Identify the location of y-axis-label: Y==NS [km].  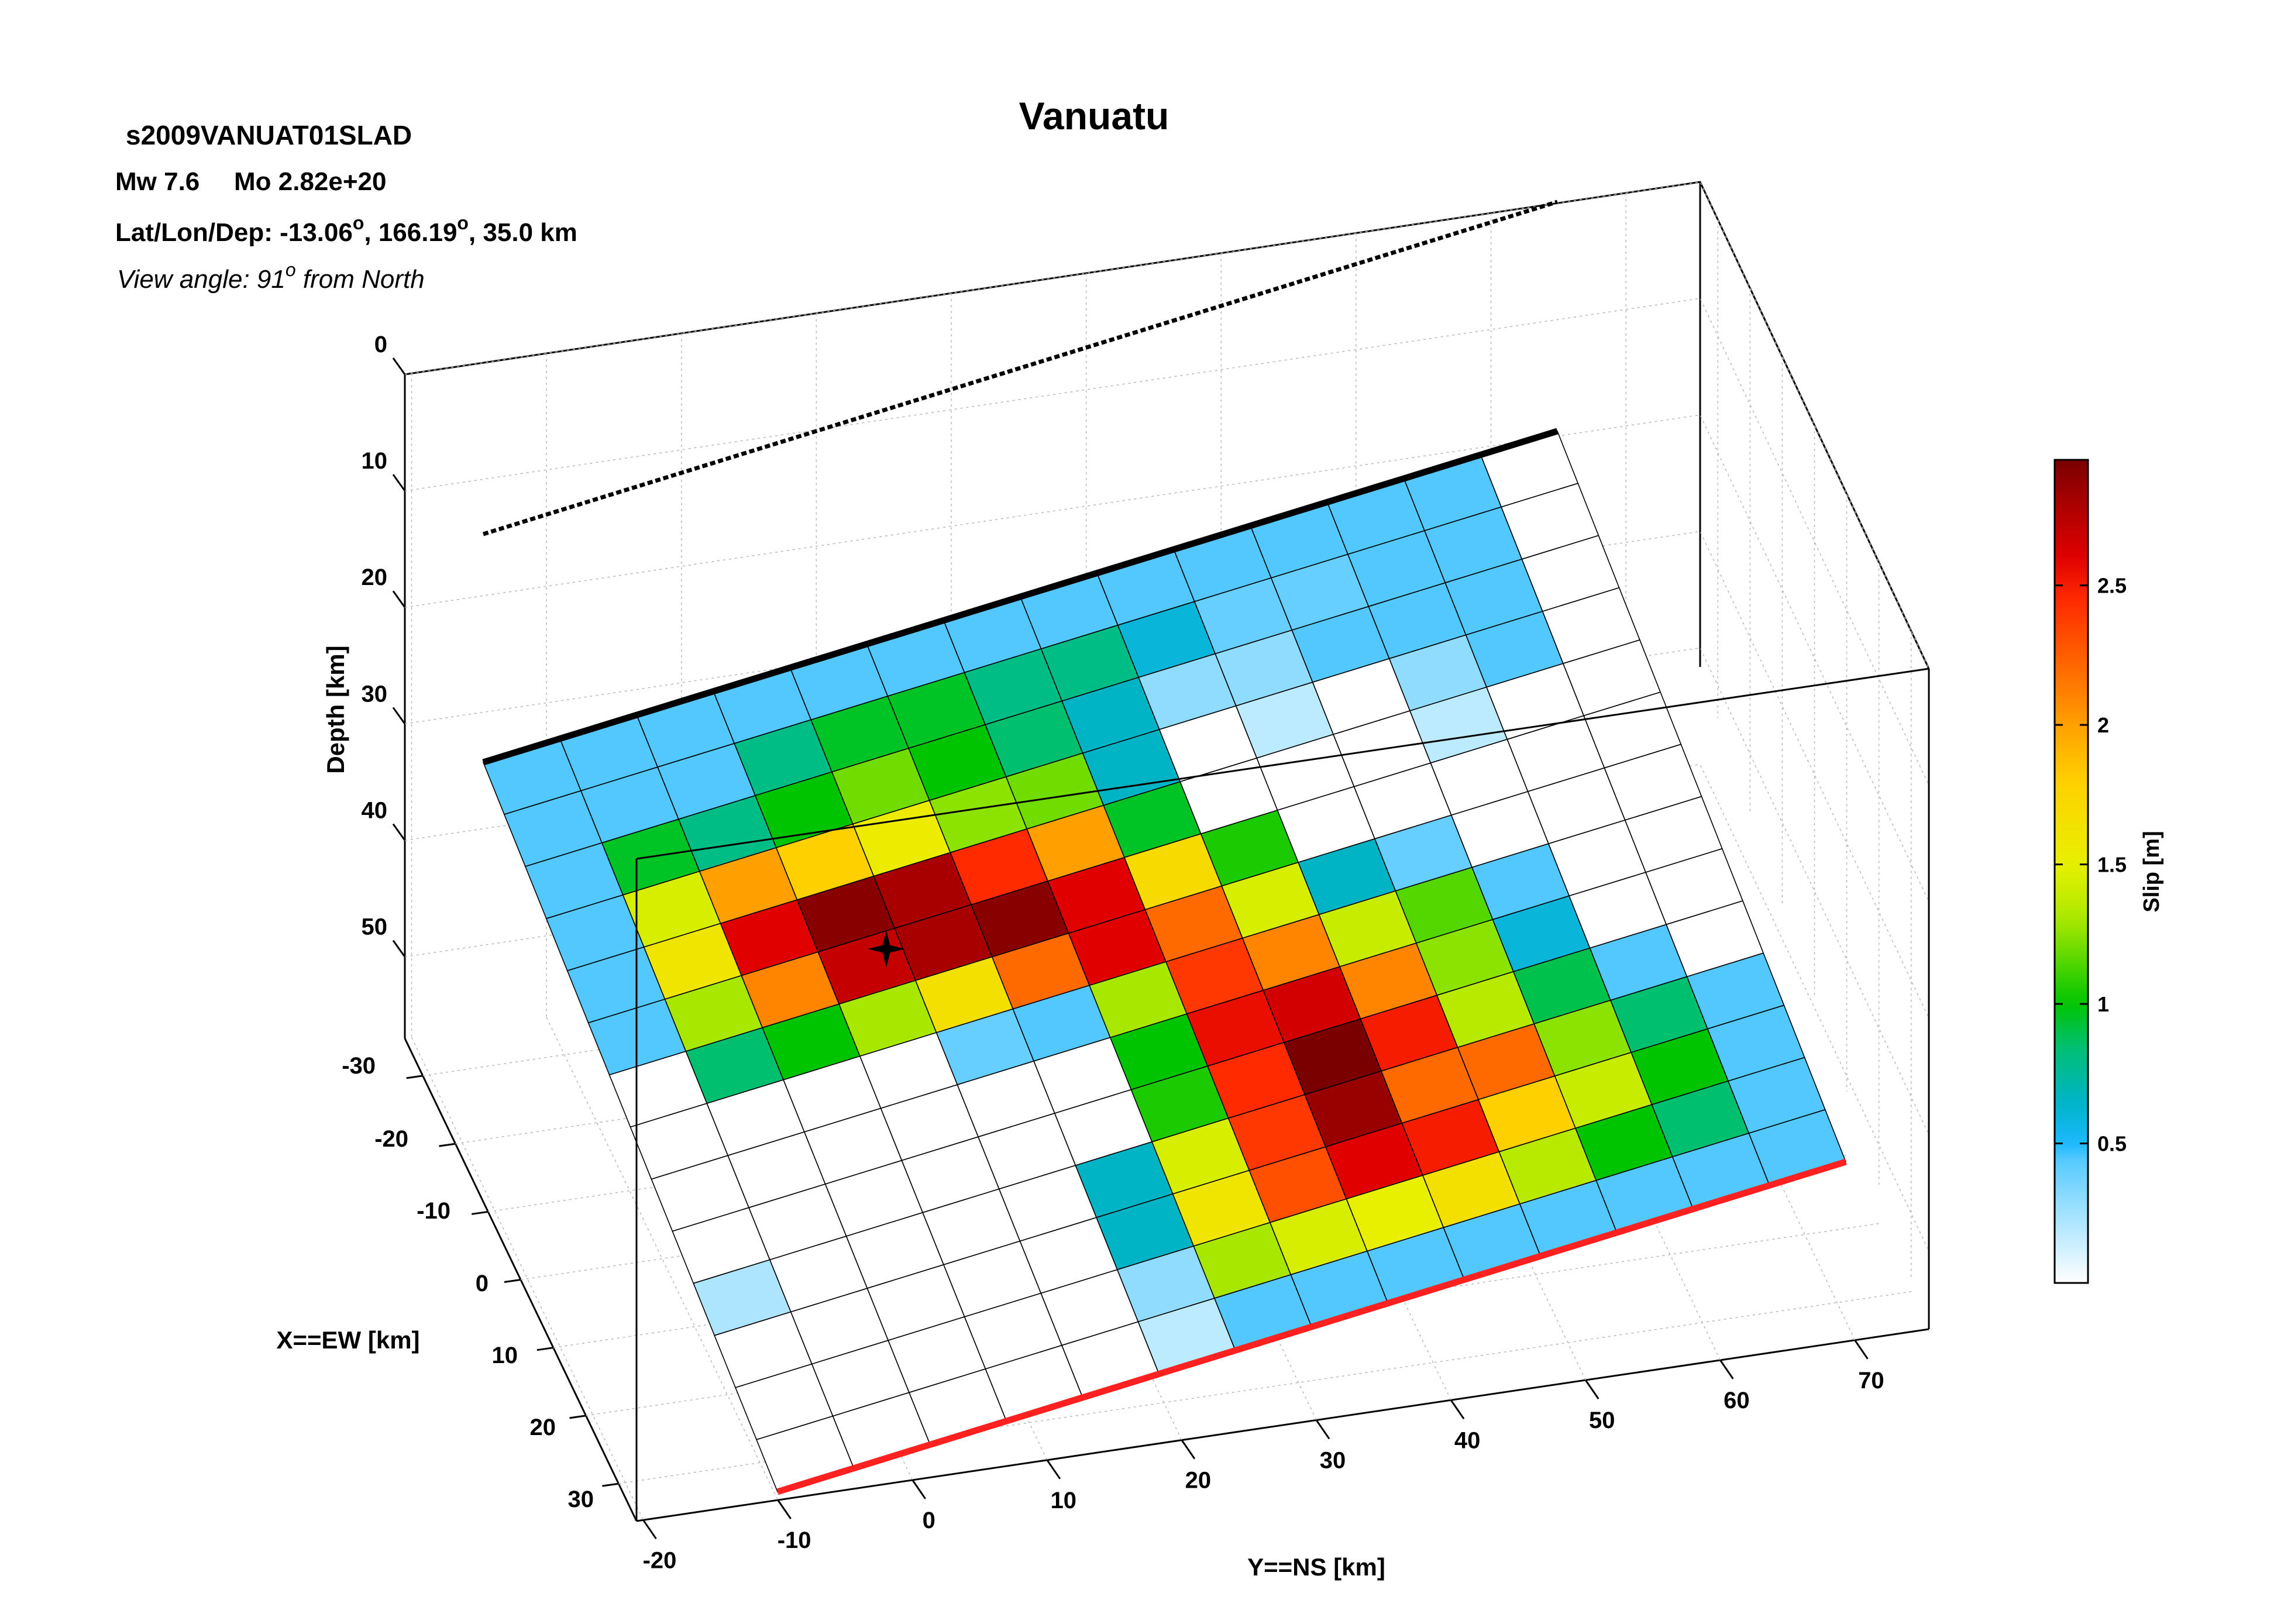
(1316, 1567).